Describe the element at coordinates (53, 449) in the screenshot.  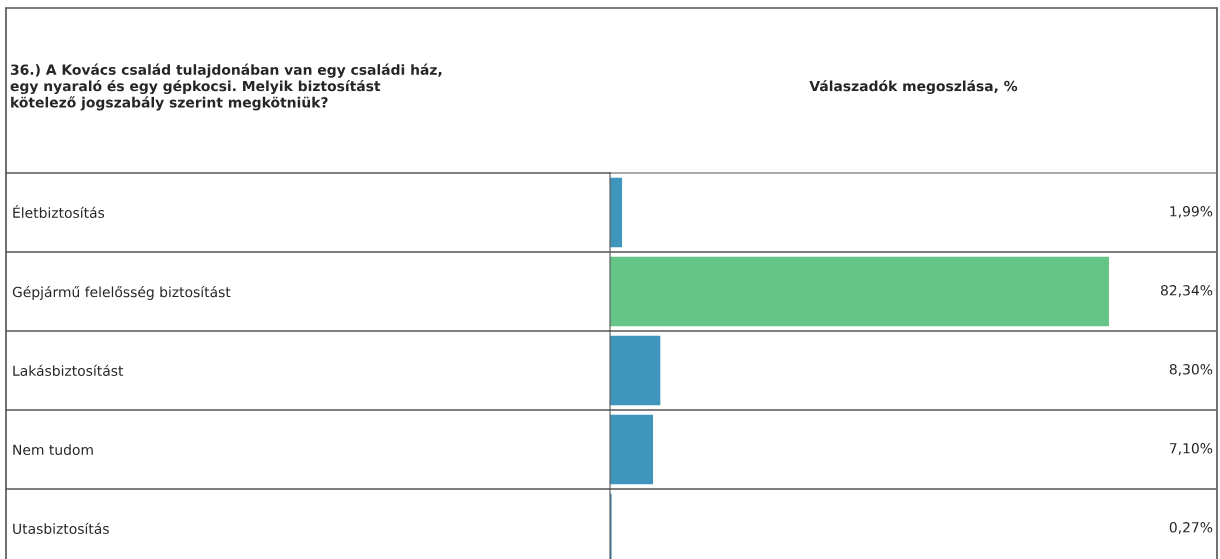
I see `y-tick-label: Nem tudom` at that location.